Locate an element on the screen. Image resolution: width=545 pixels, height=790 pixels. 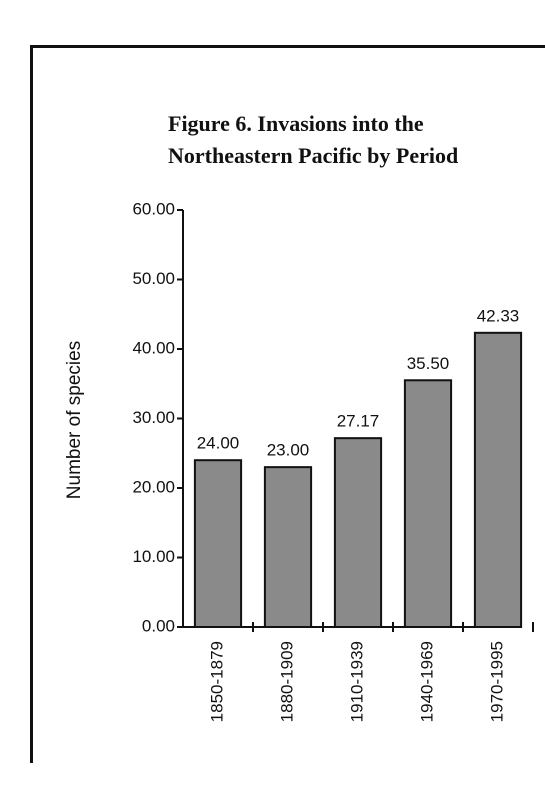
value-label: 24.00 is located at coordinates (218, 443).